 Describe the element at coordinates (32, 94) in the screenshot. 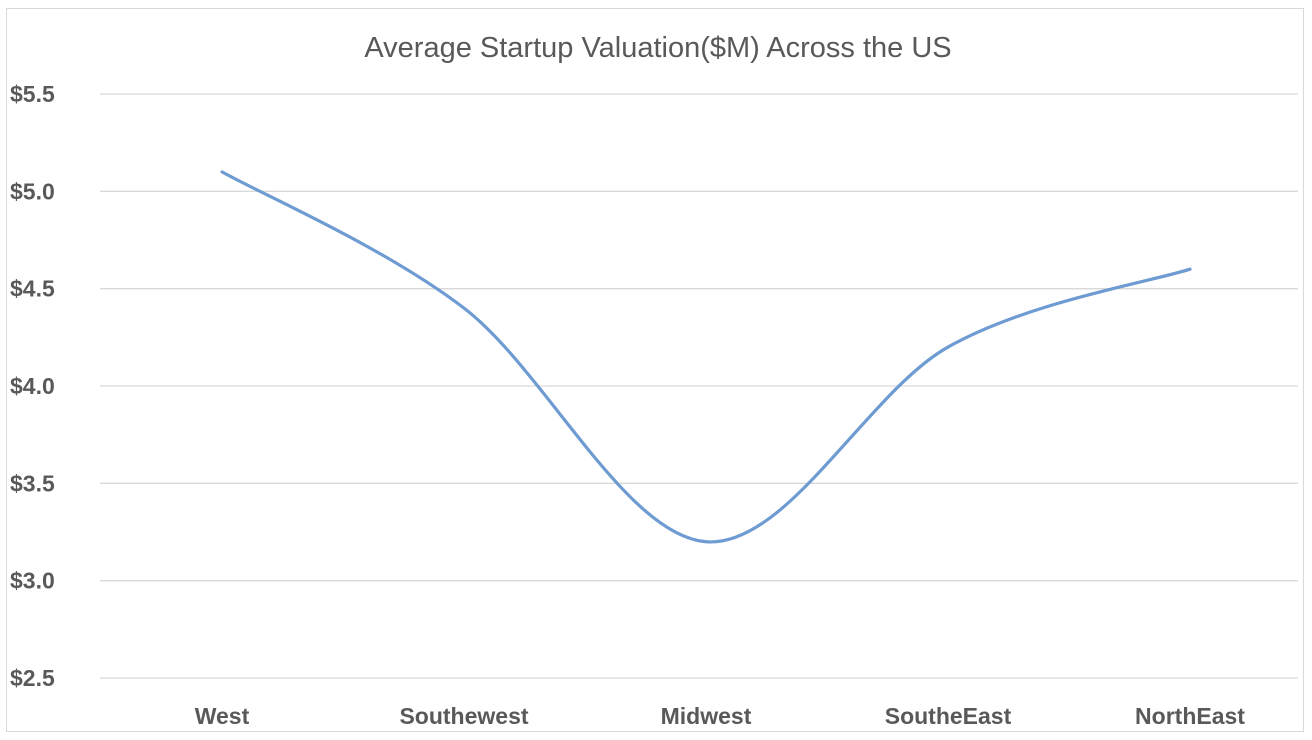

I see `y-tick-label: $5.5` at that location.